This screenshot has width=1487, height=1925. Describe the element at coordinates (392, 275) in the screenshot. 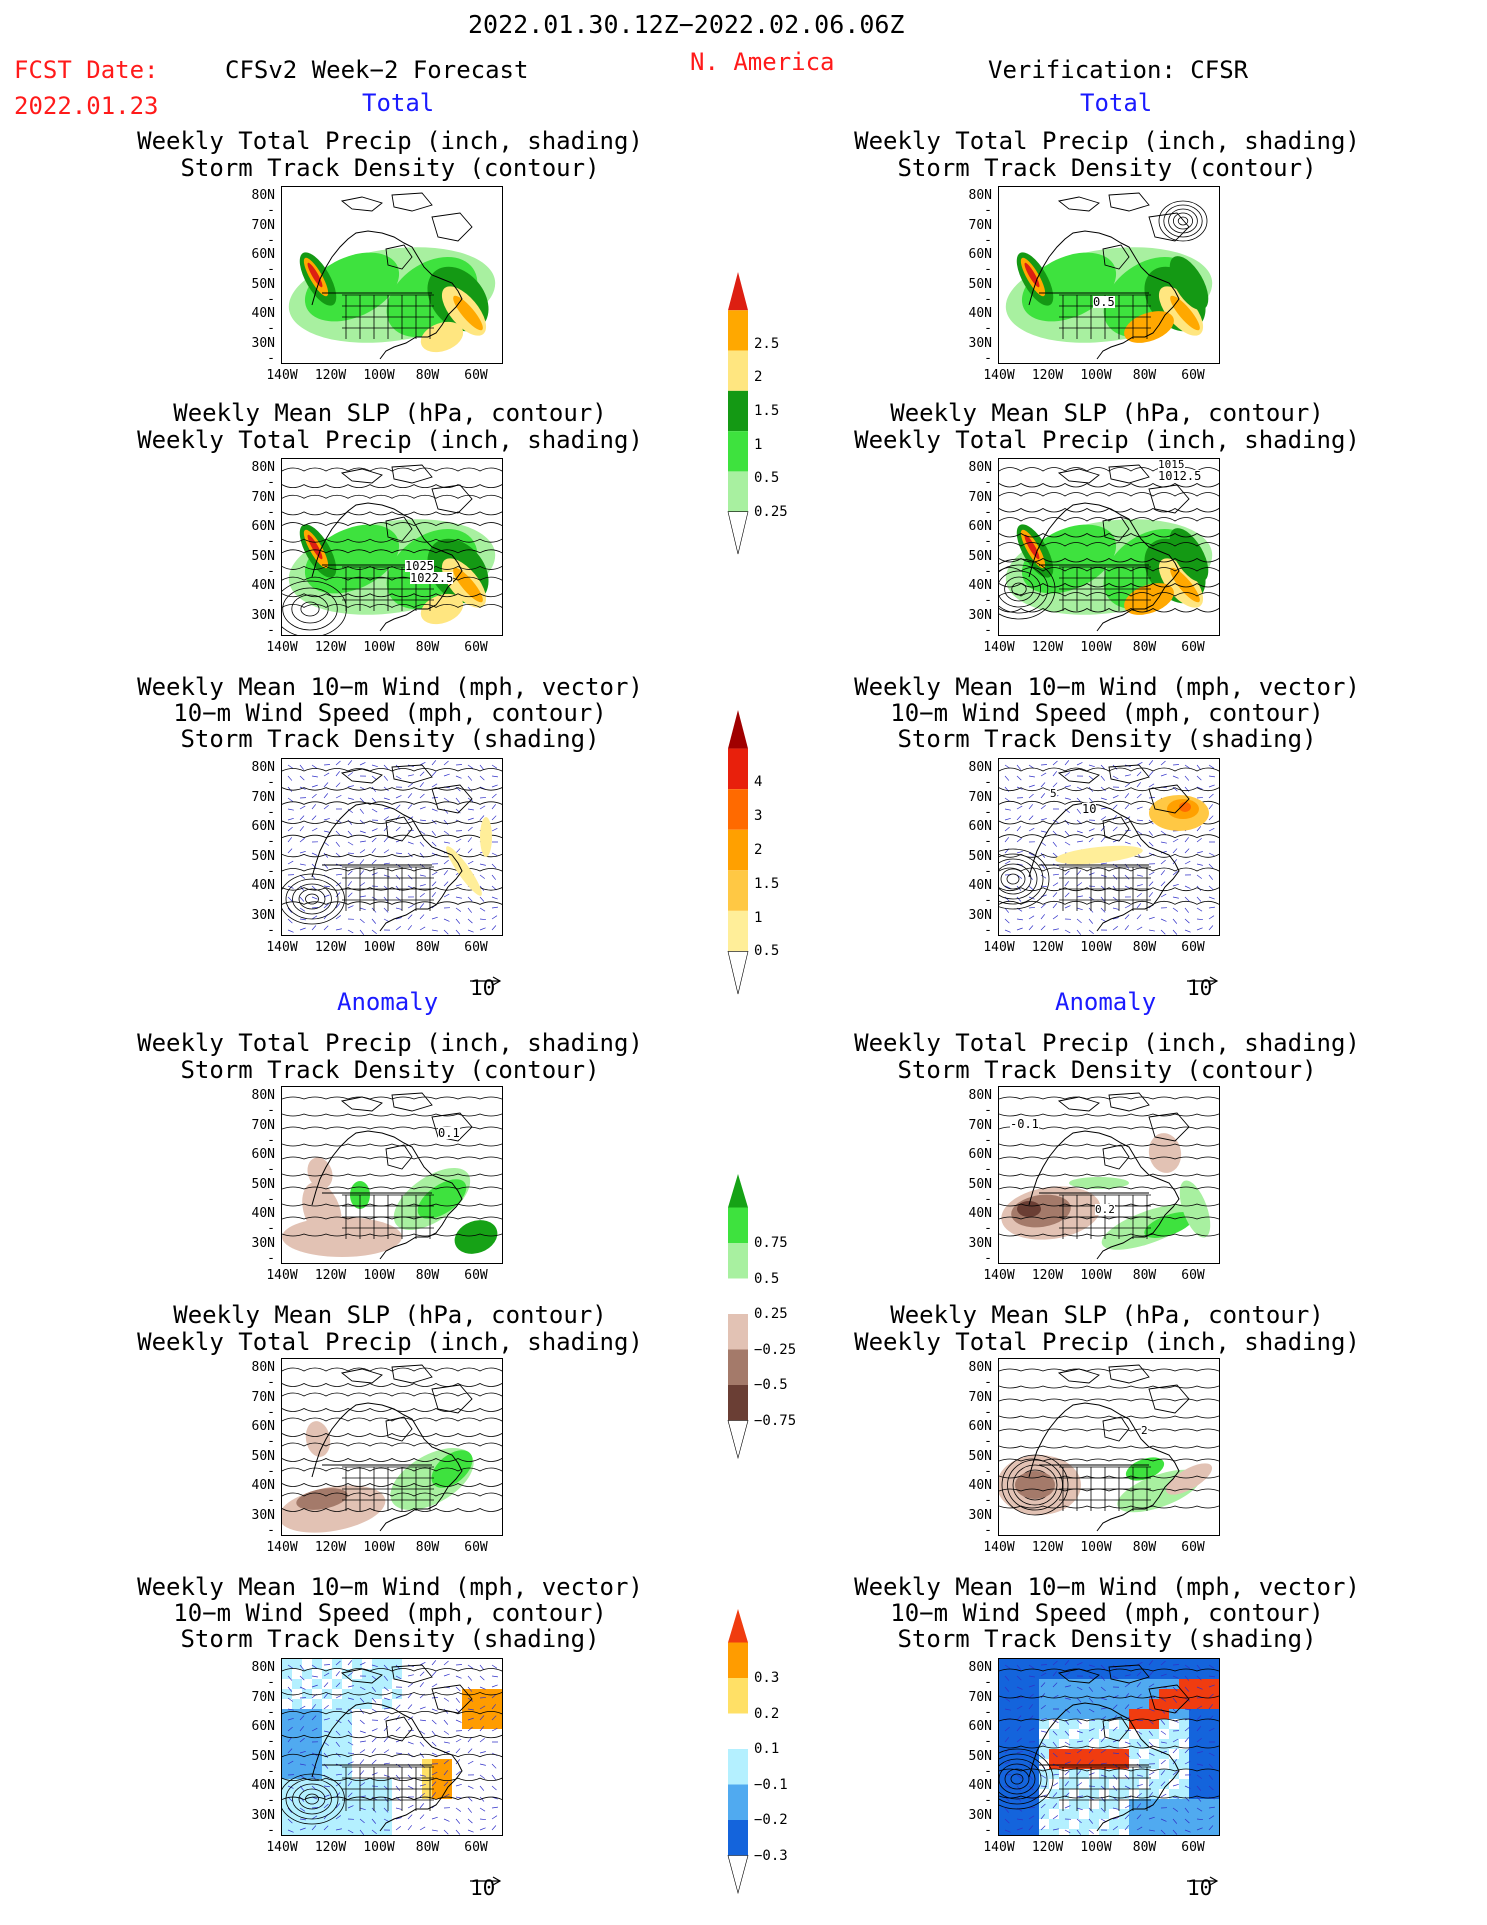

I see `map-panel-fc-precip-total` at that location.